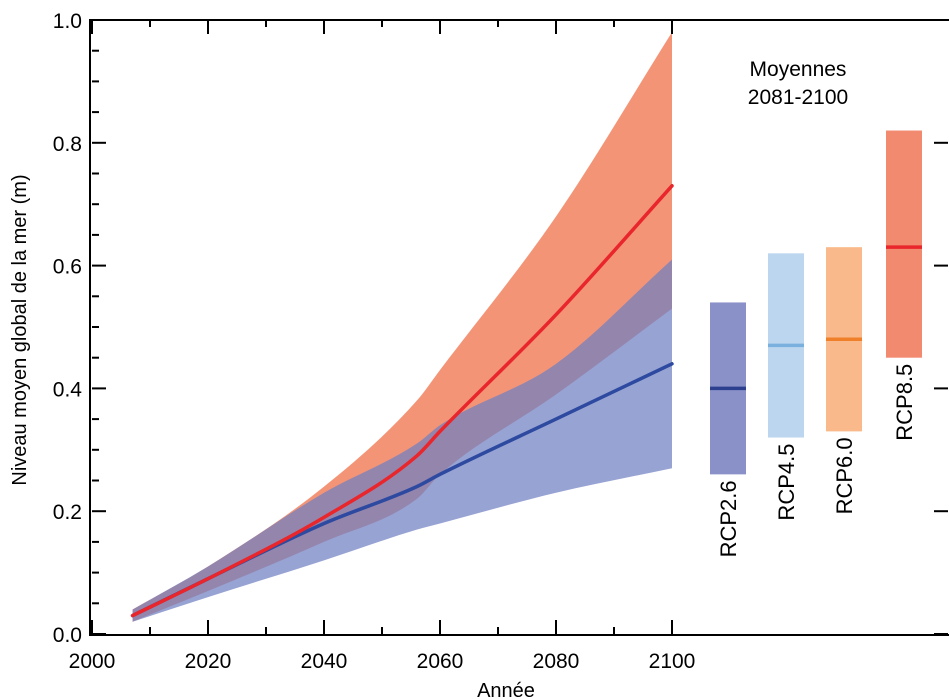 Image resolution: width=949 pixels, height=699 pixels. What do you see at coordinates (208, 661) in the screenshot?
I see `x-tick-label: 2020` at bounding box center [208, 661].